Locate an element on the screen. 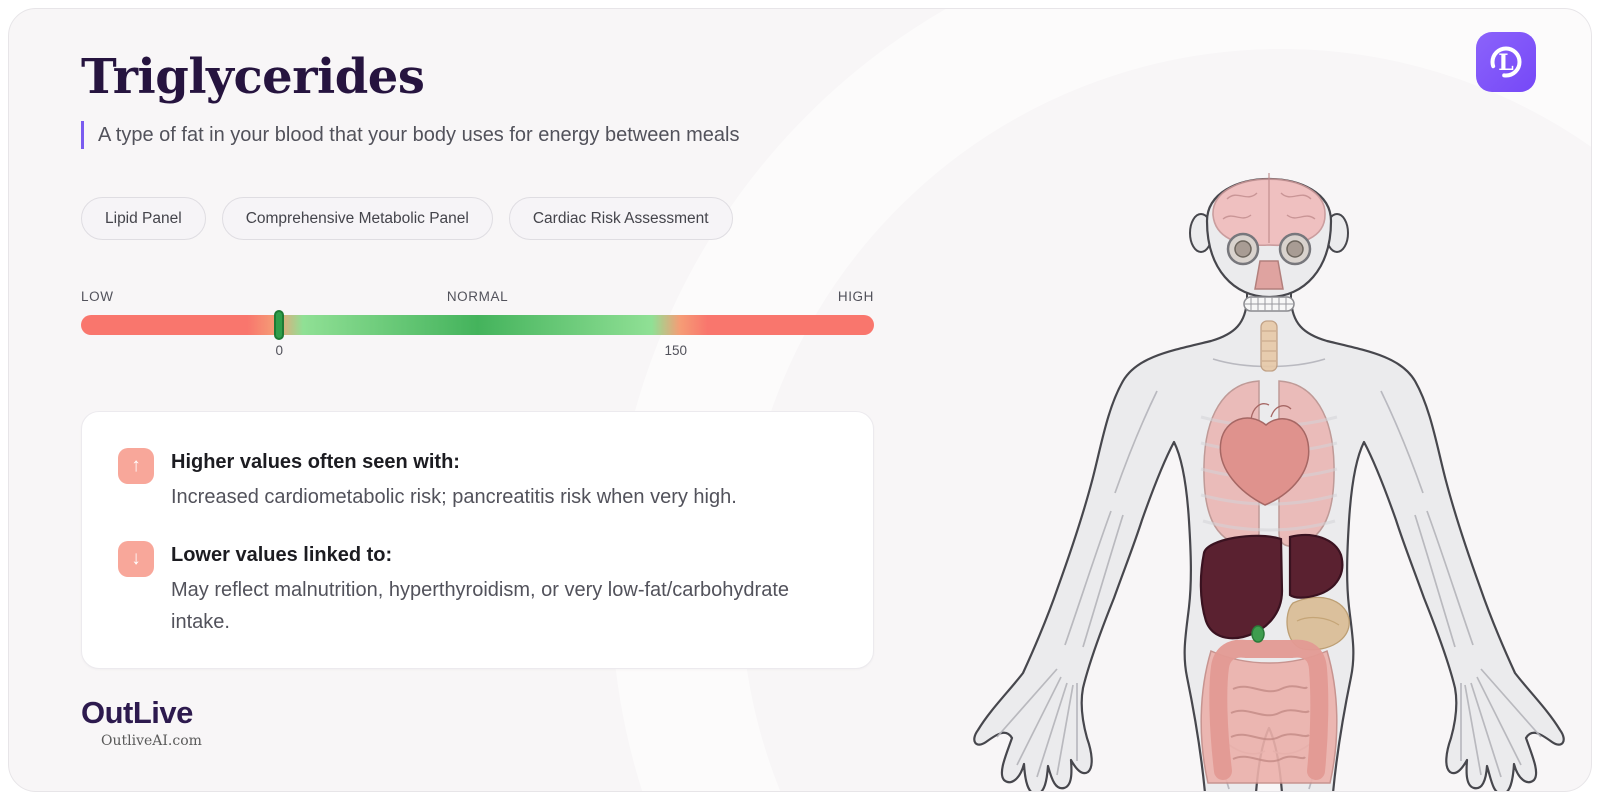 This screenshot has width=1600, height=800. nose is located at coordinates (1269, 275).